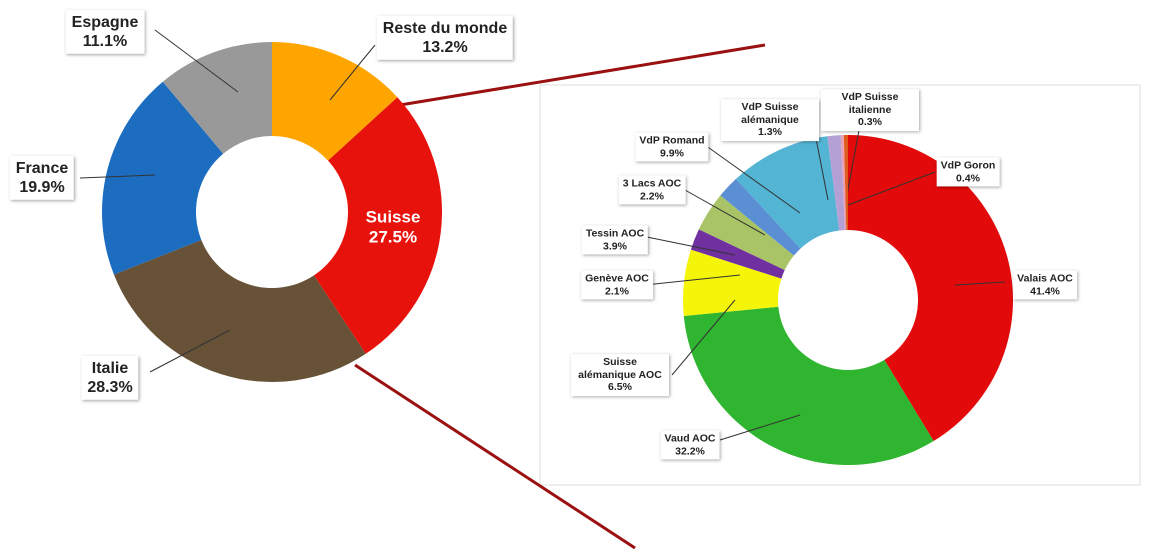  Describe the element at coordinates (1045, 291) in the screenshot. I see `label-value: 41.4%` at that location.